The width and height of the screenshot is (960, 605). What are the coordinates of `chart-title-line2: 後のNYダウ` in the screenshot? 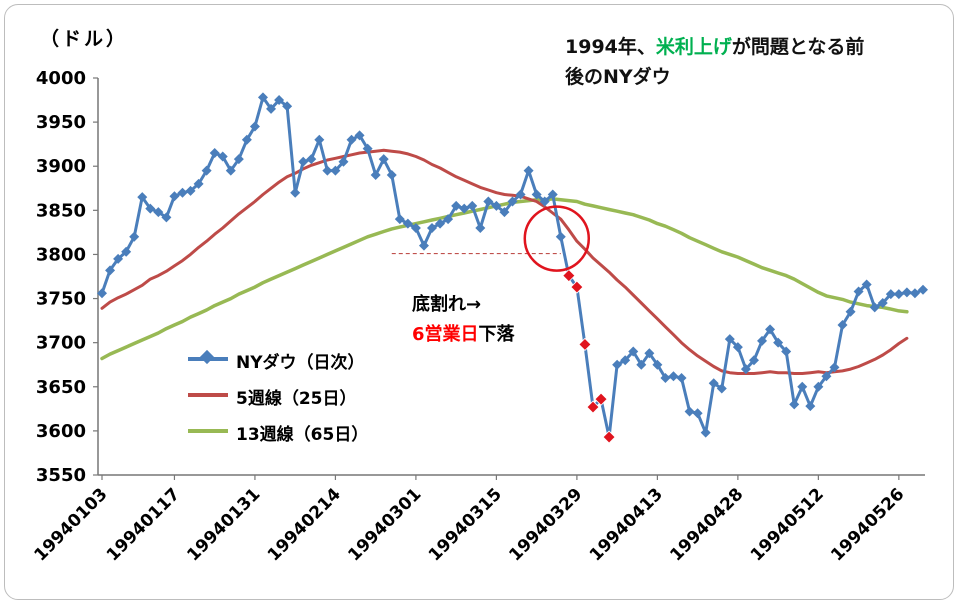 It's located at (618, 77).